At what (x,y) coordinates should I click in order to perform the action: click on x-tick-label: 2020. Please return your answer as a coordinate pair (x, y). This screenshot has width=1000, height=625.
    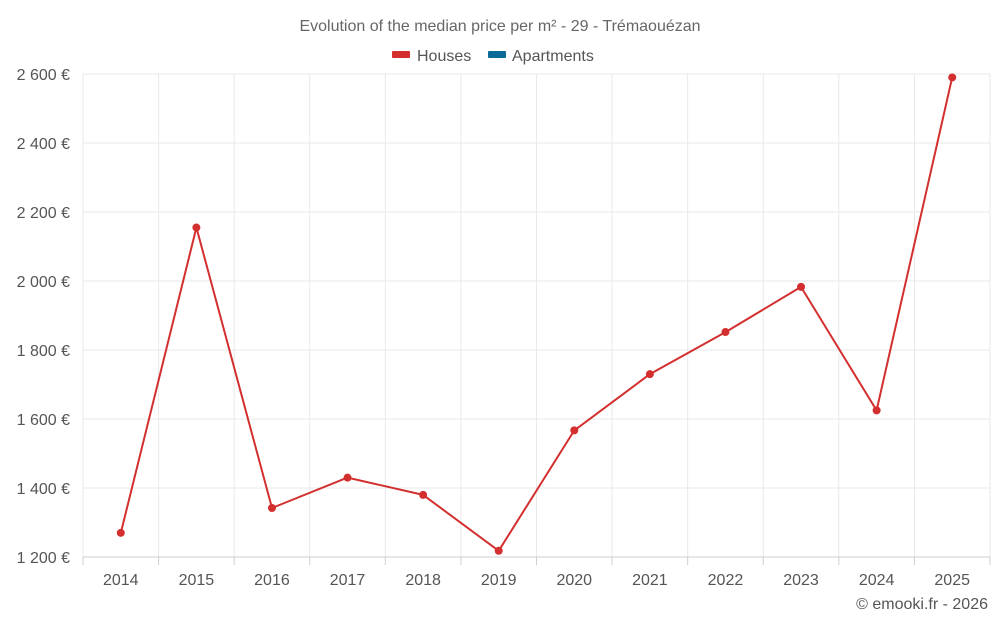
    Looking at the image, I should click on (574, 580).